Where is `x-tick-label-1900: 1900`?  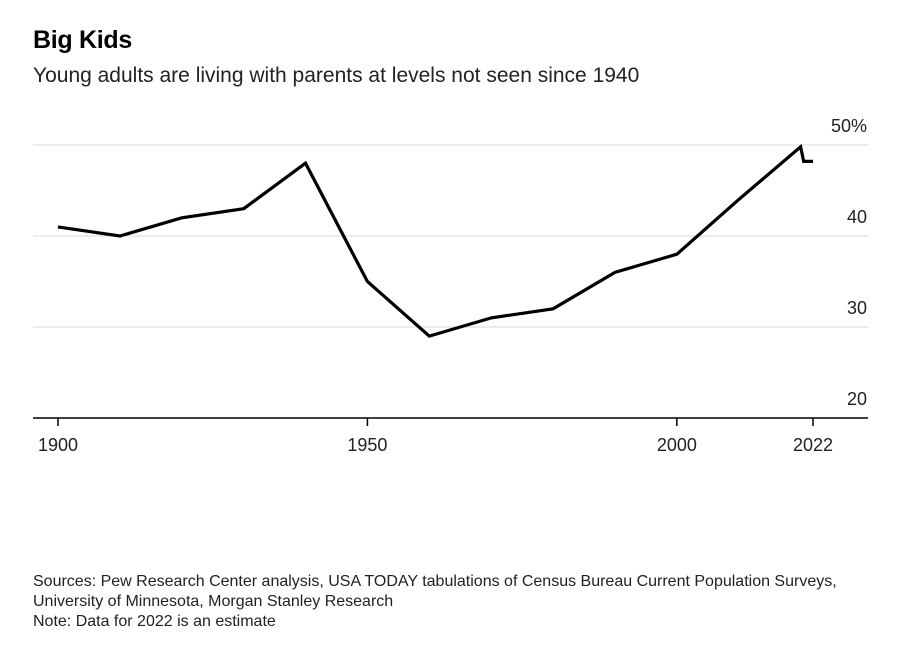 x-tick-label-1900: 1900 is located at coordinates (58, 445).